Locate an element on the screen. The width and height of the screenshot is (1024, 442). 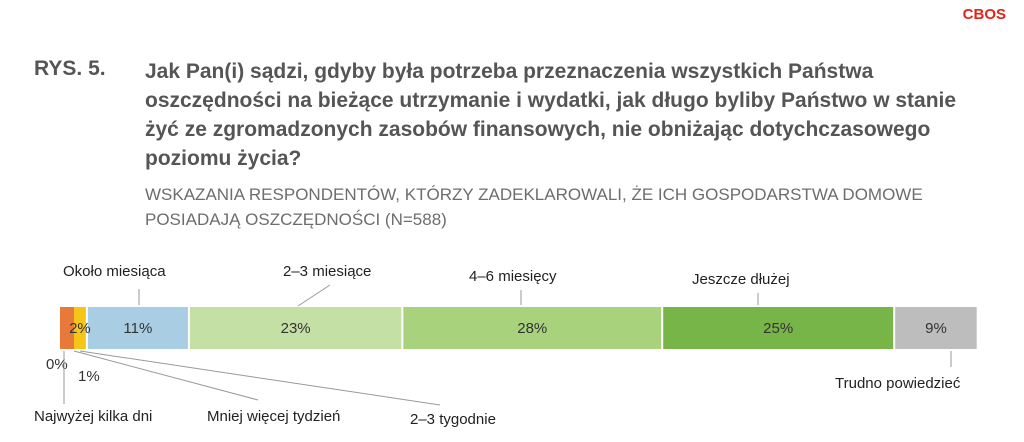
category-label-4: 2–3 miesiące is located at coordinates (327, 271).